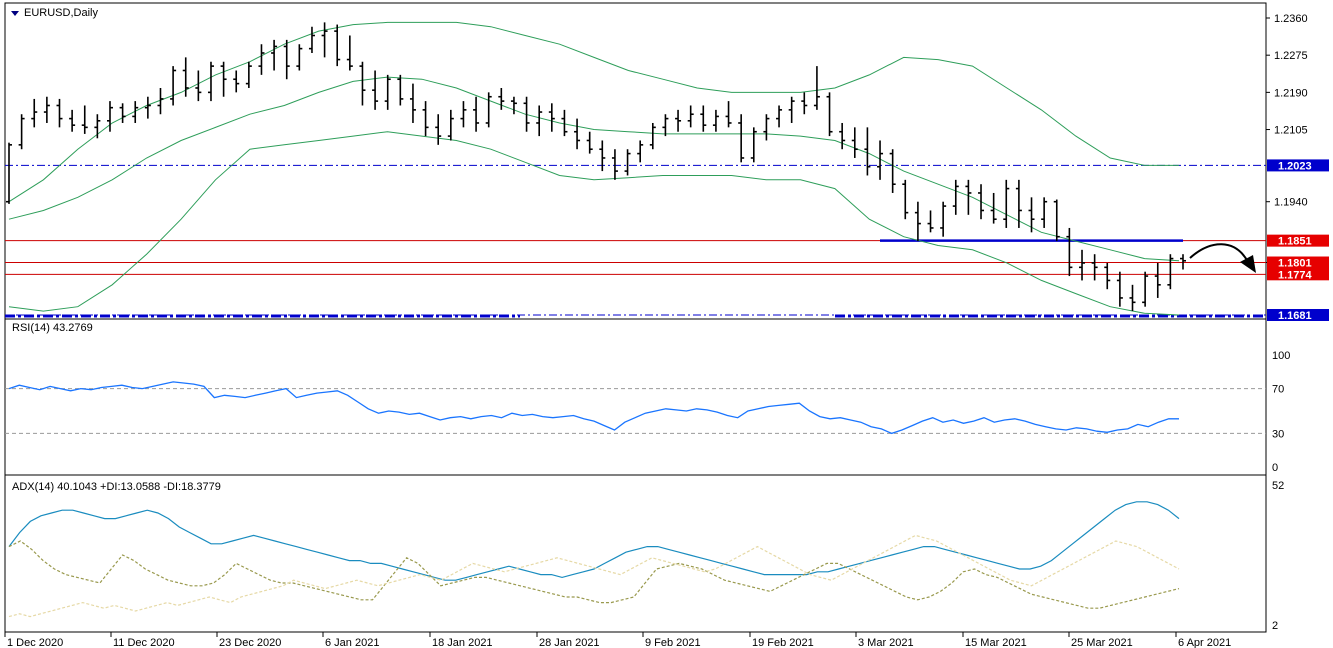  I want to click on x-tick-label: 6 Apr 2021, so click(1204, 642).